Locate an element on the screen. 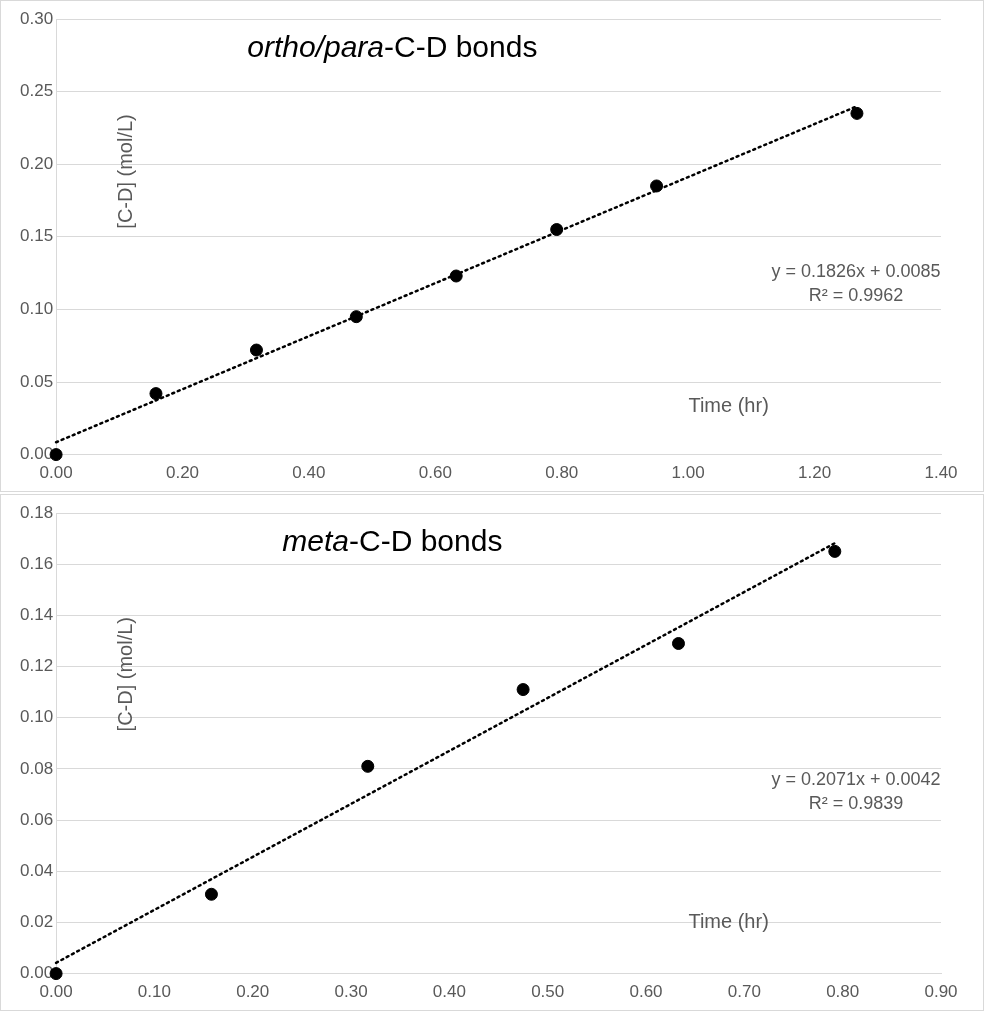  x-tick-label: 0.30 is located at coordinates (351, 992).